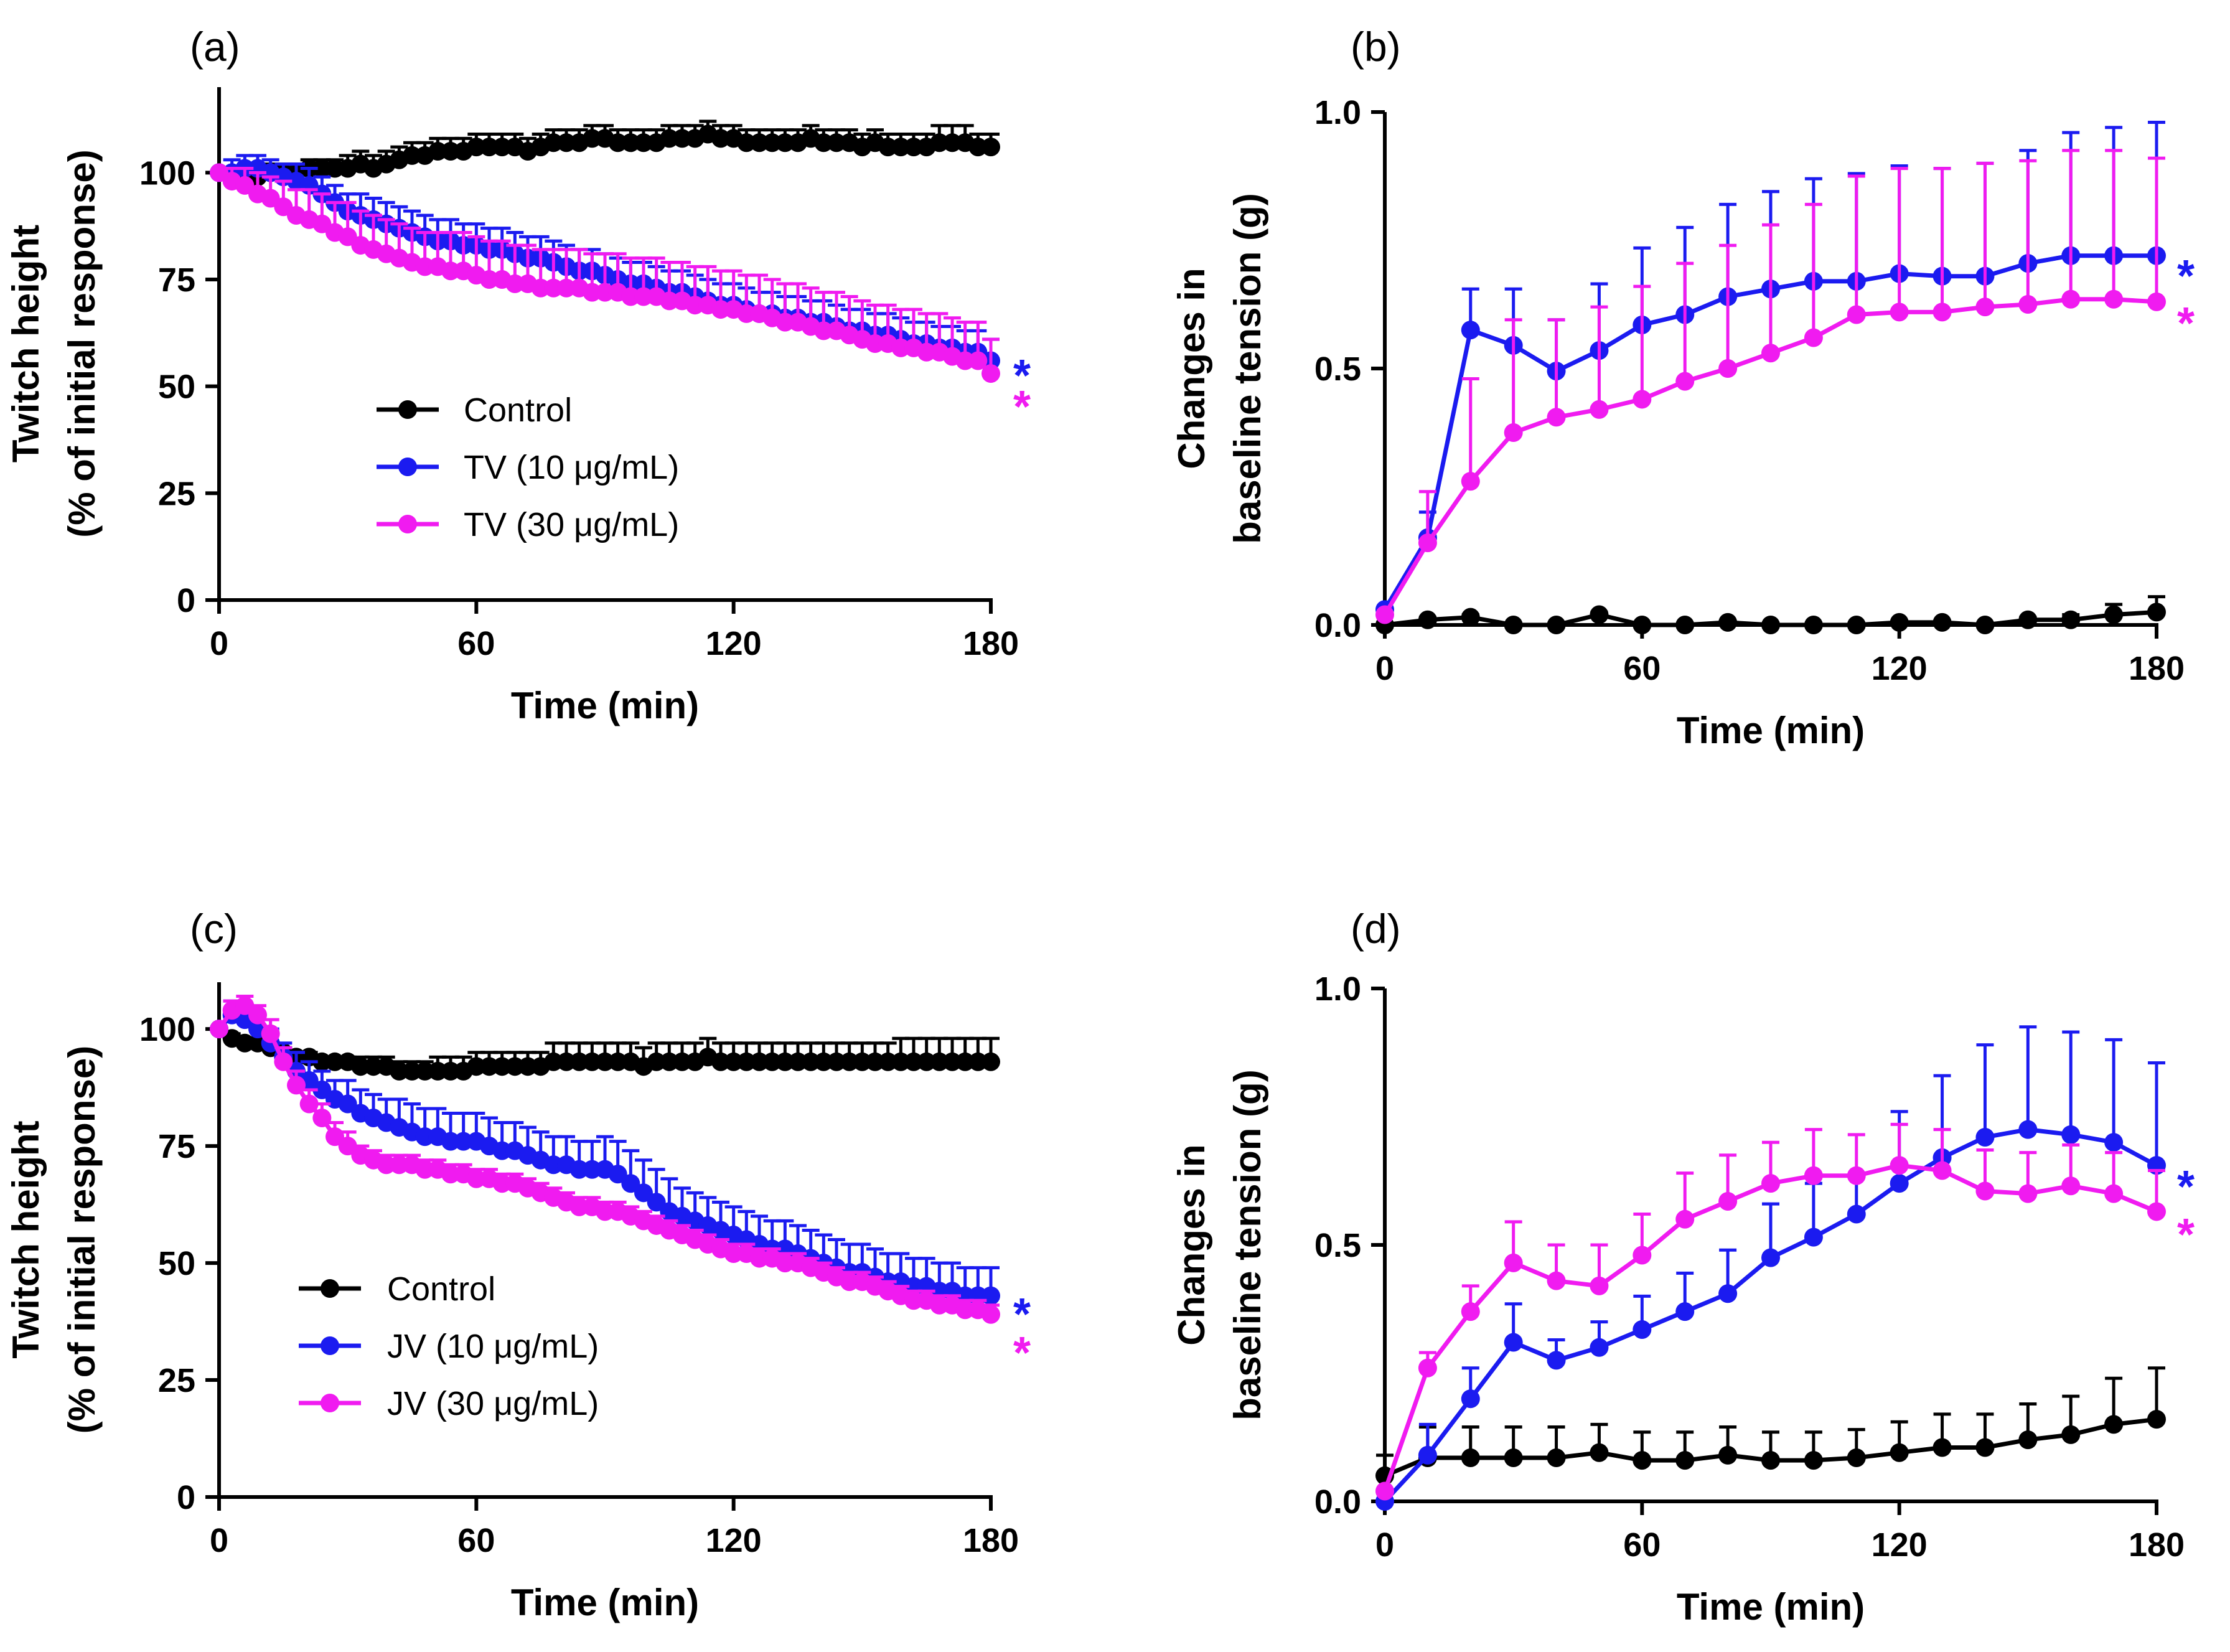 This screenshot has height=1652, width=2230. Describe the element at coordinates (176, 1380) in the screenshot. I see `y-tick-label: 25` at that location.